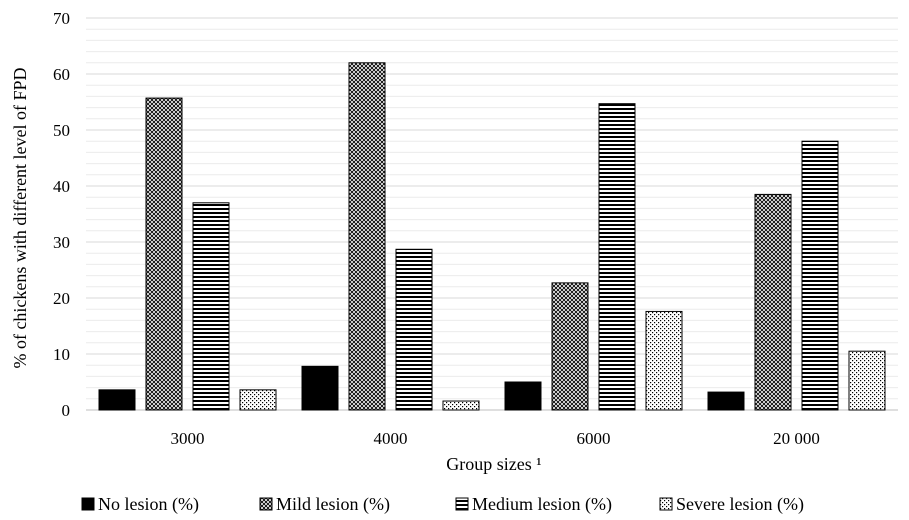 This screenshot has height=520, width=909. I want to click on legend-label: Medium lesion (%), so click(542, 504).